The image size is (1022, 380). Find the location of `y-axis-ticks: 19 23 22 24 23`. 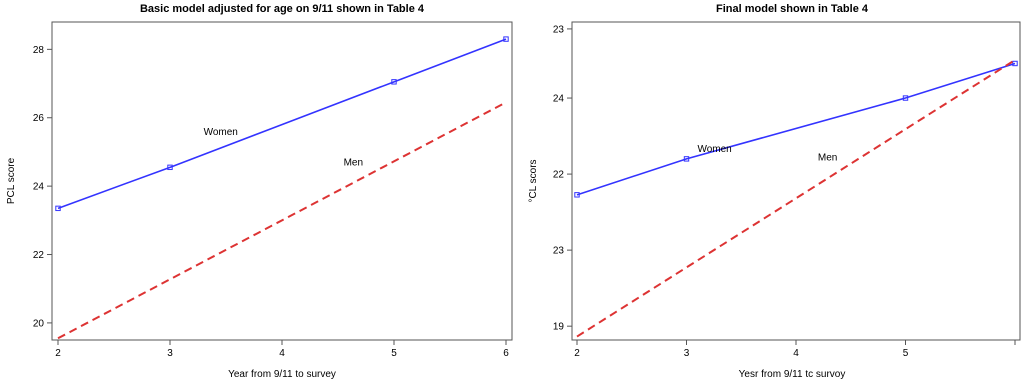

y-axis-ticks: 19 23 22 24 23 is located at coordinates (562, 178).